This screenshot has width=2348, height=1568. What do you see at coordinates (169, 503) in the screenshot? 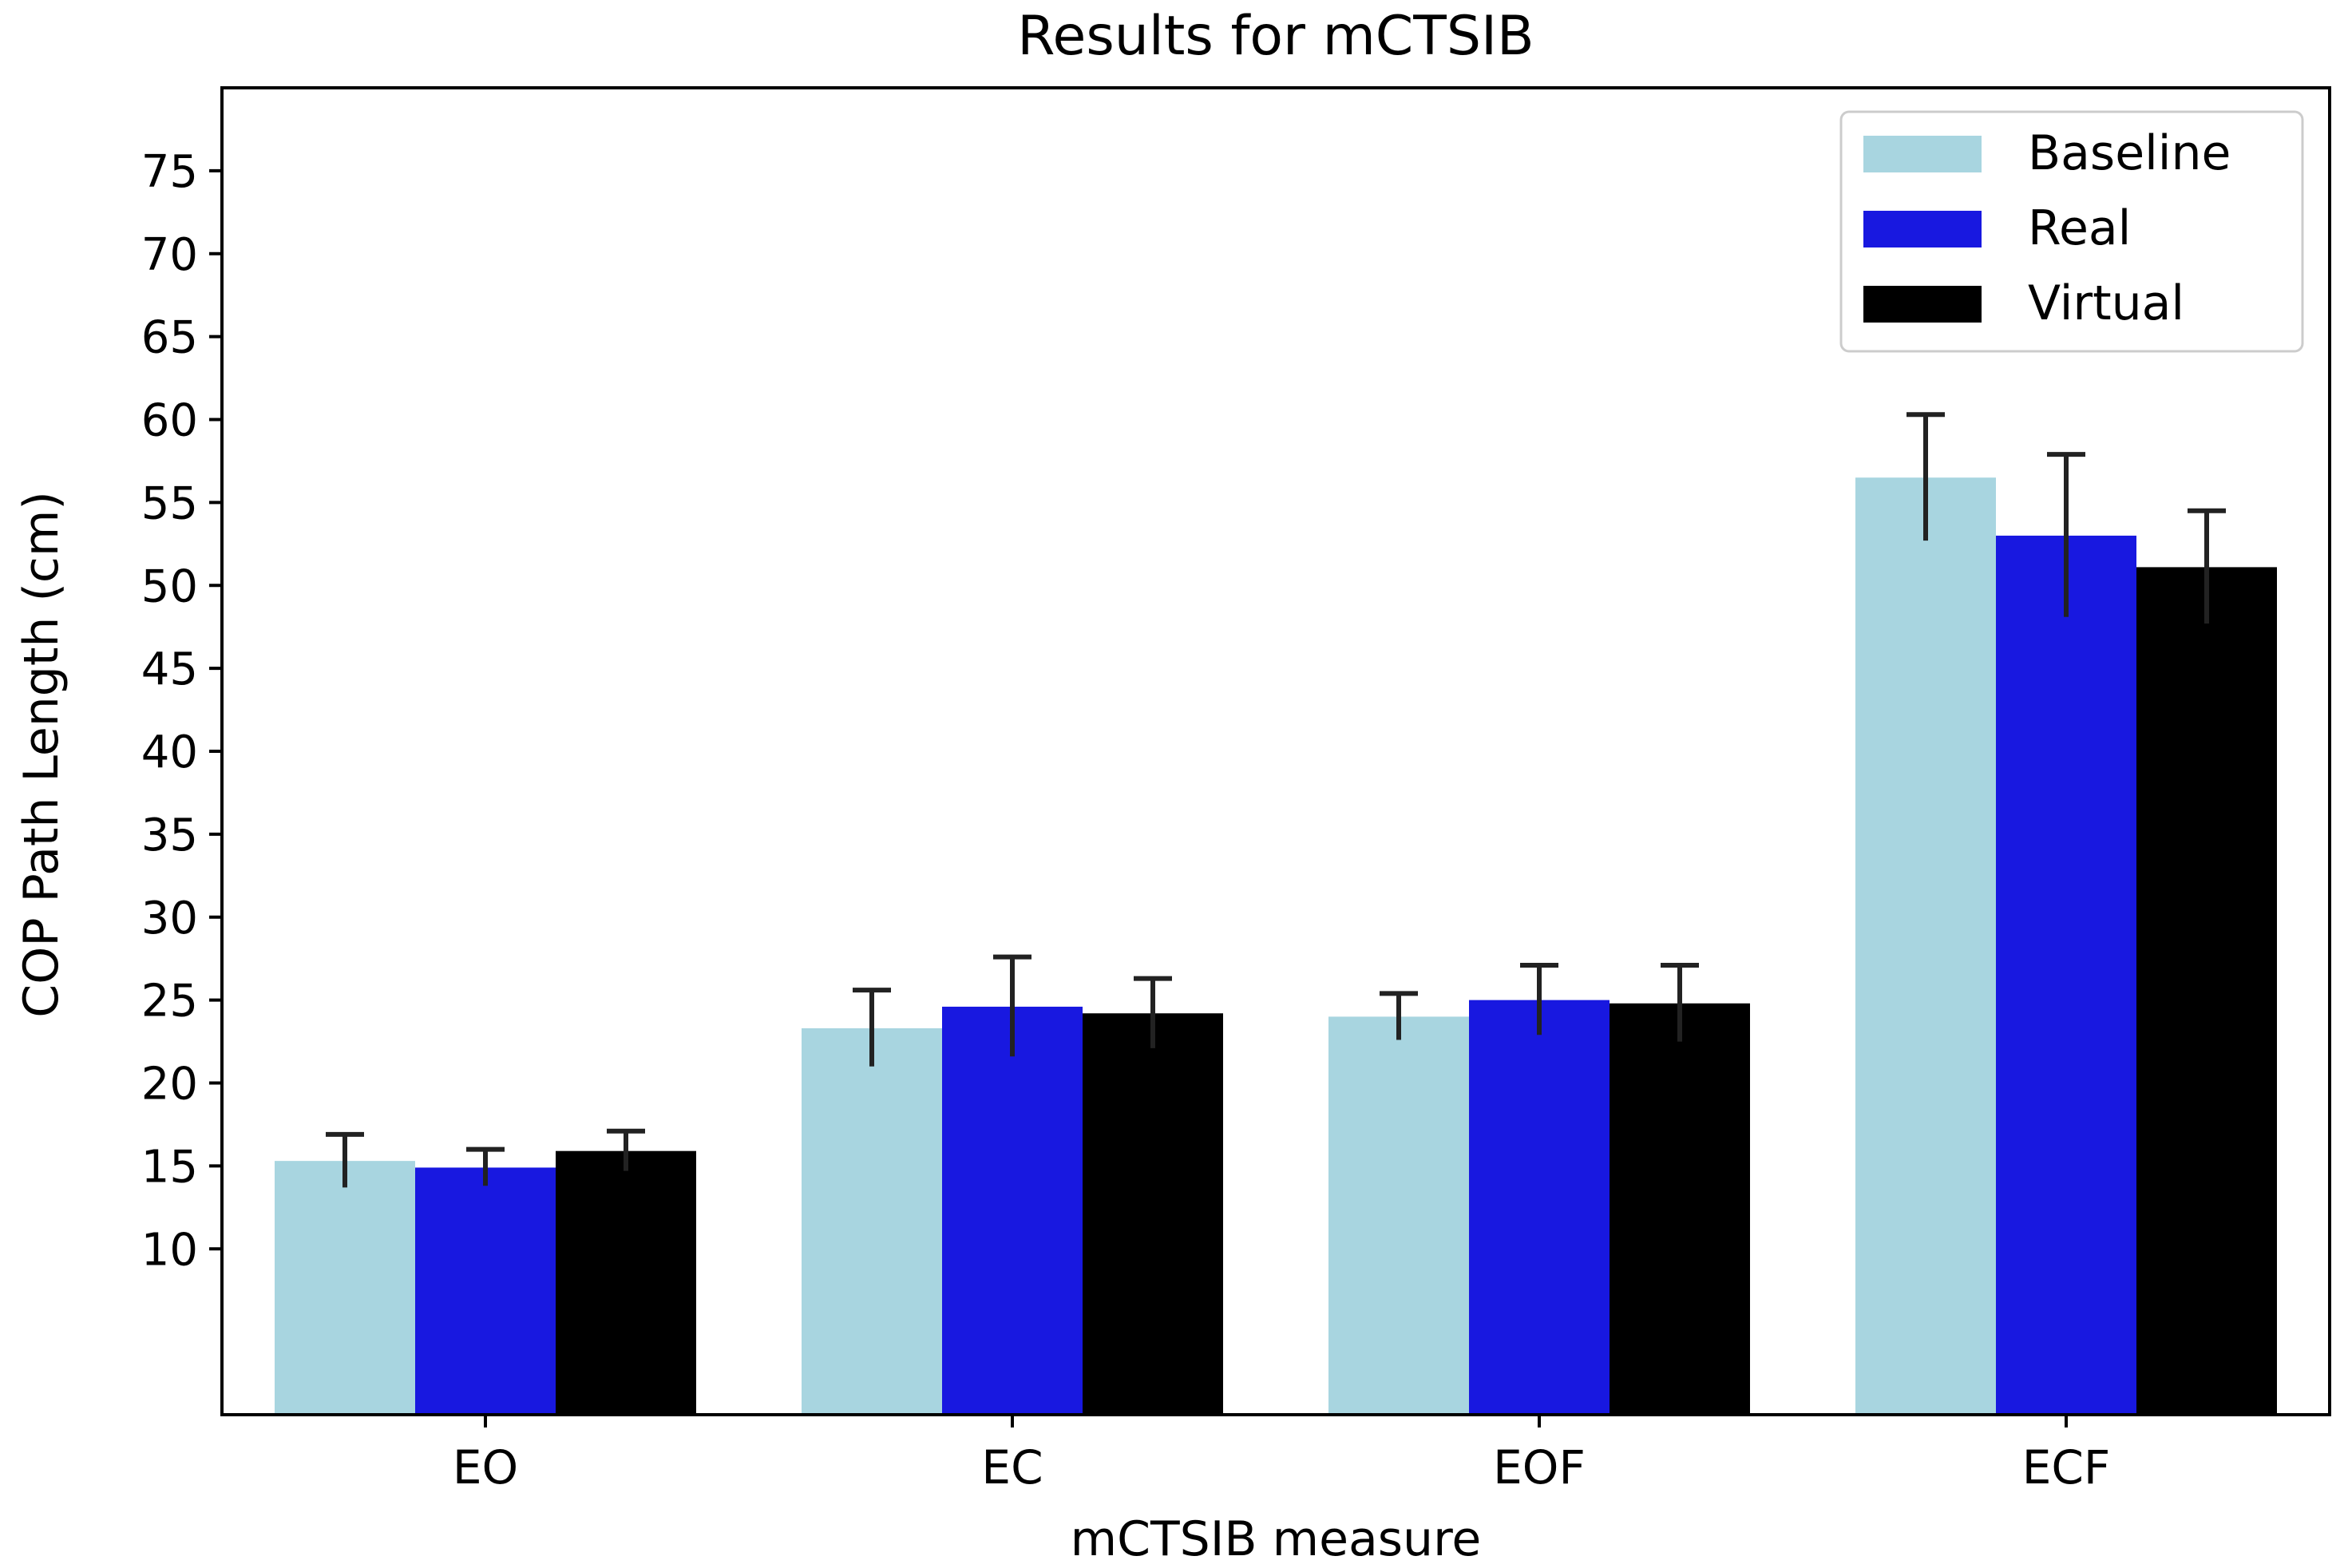
I see `y-tick-label: 55` at bounding box center [169, 503].